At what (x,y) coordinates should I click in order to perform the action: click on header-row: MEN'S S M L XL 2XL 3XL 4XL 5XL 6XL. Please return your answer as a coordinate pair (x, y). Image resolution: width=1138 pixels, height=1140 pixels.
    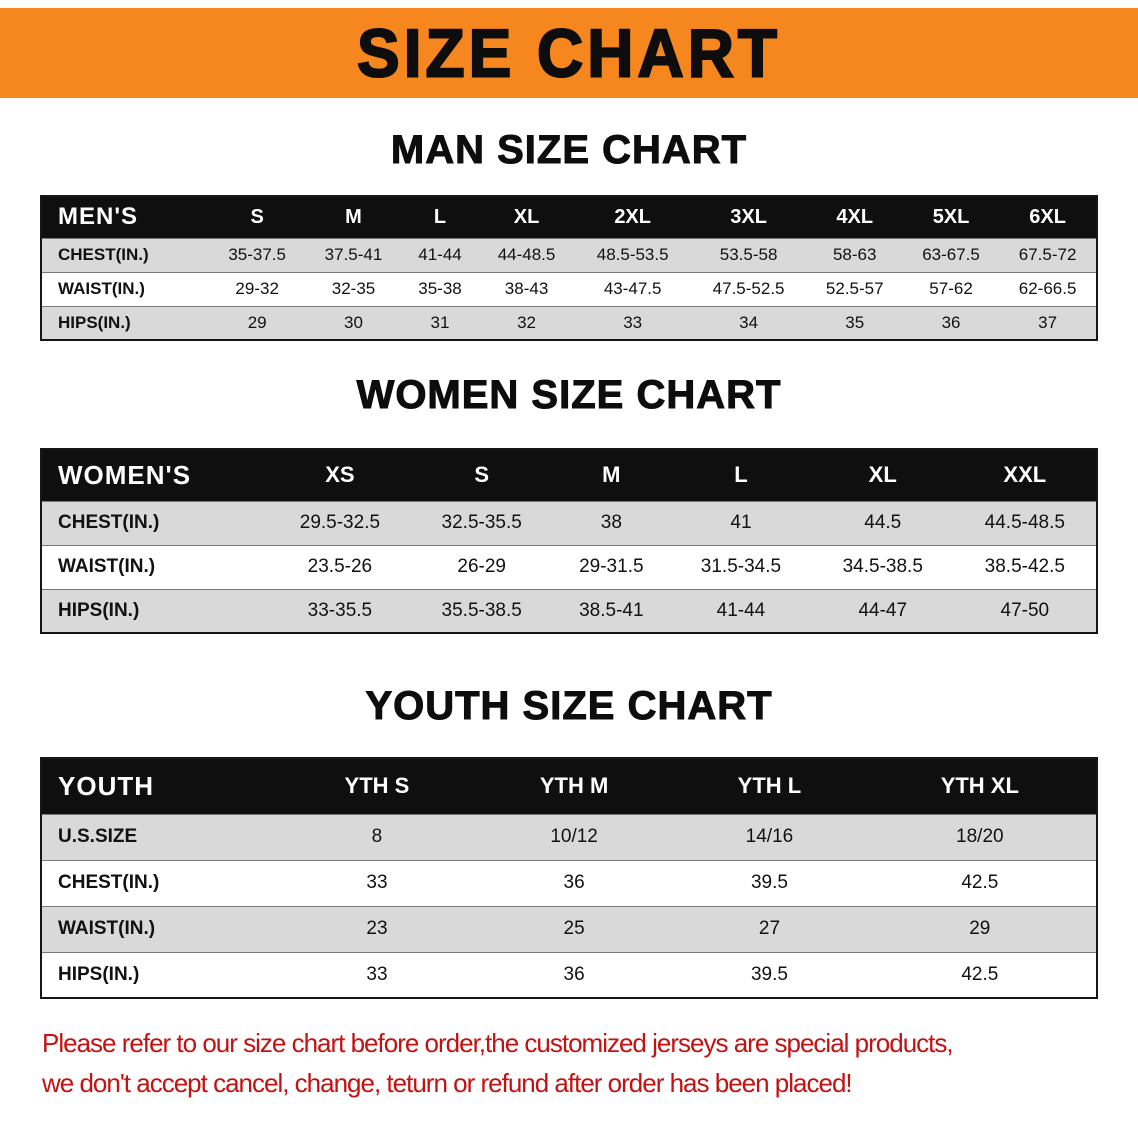
    Looking at the image, I should click on (569, 217).